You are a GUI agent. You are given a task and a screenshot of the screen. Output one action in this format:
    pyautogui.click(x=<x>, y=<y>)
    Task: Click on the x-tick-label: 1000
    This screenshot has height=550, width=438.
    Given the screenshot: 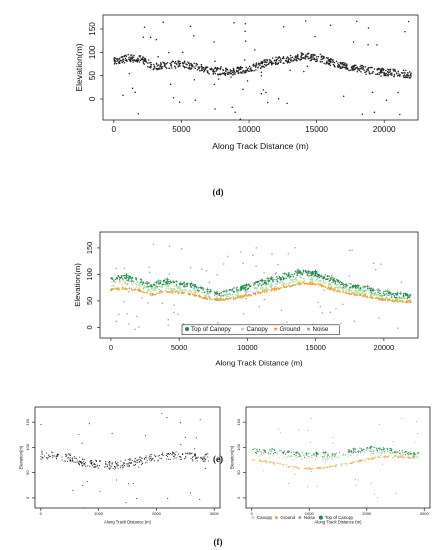 What is the action you would take?
    pyautogui.click(x=99, y=513)
    